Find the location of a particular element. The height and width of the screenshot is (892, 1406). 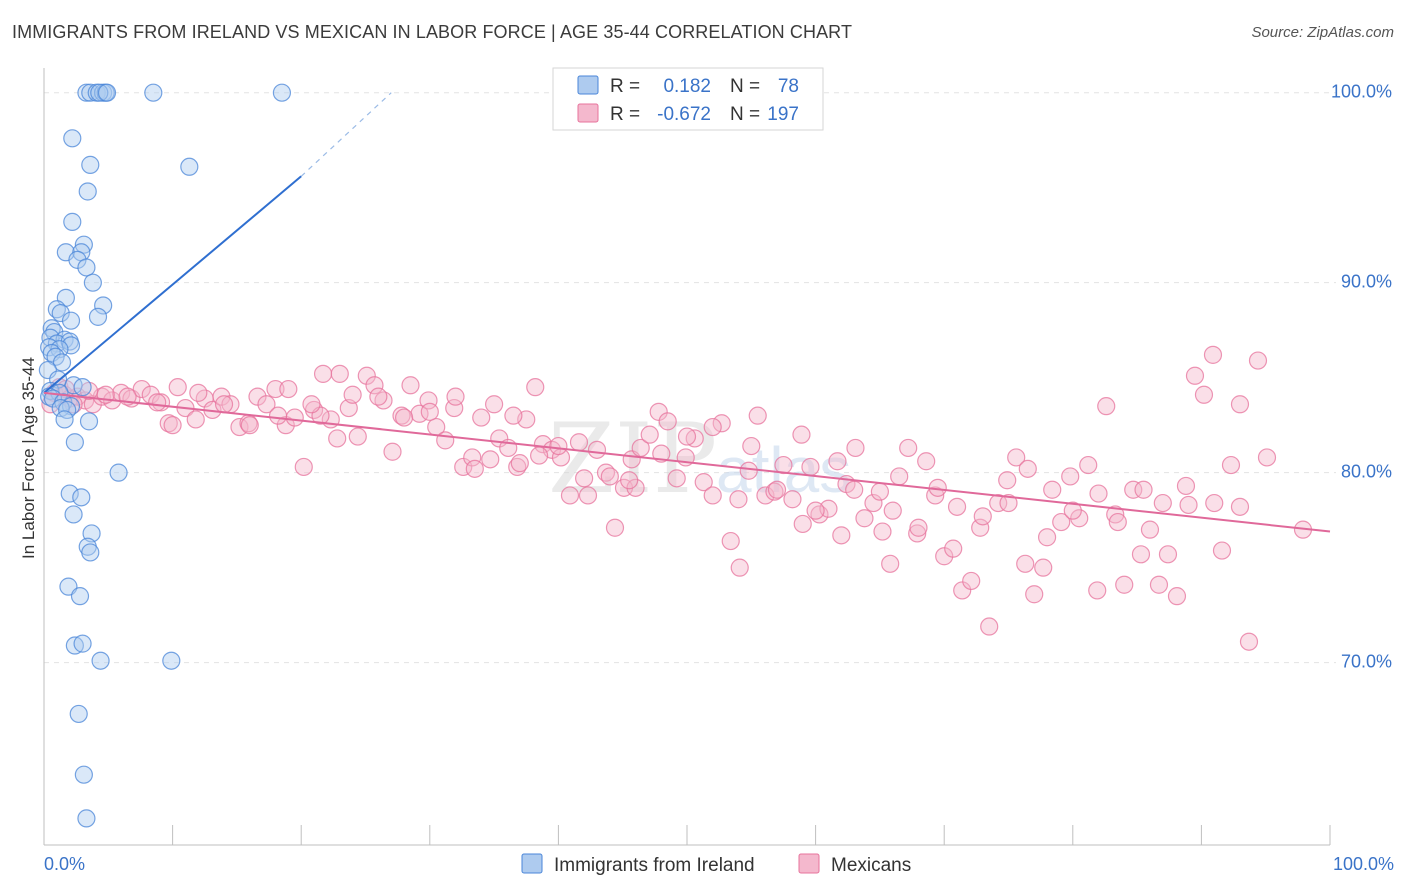

watermark-atlas: atlas is located at coordinates (783, 470).